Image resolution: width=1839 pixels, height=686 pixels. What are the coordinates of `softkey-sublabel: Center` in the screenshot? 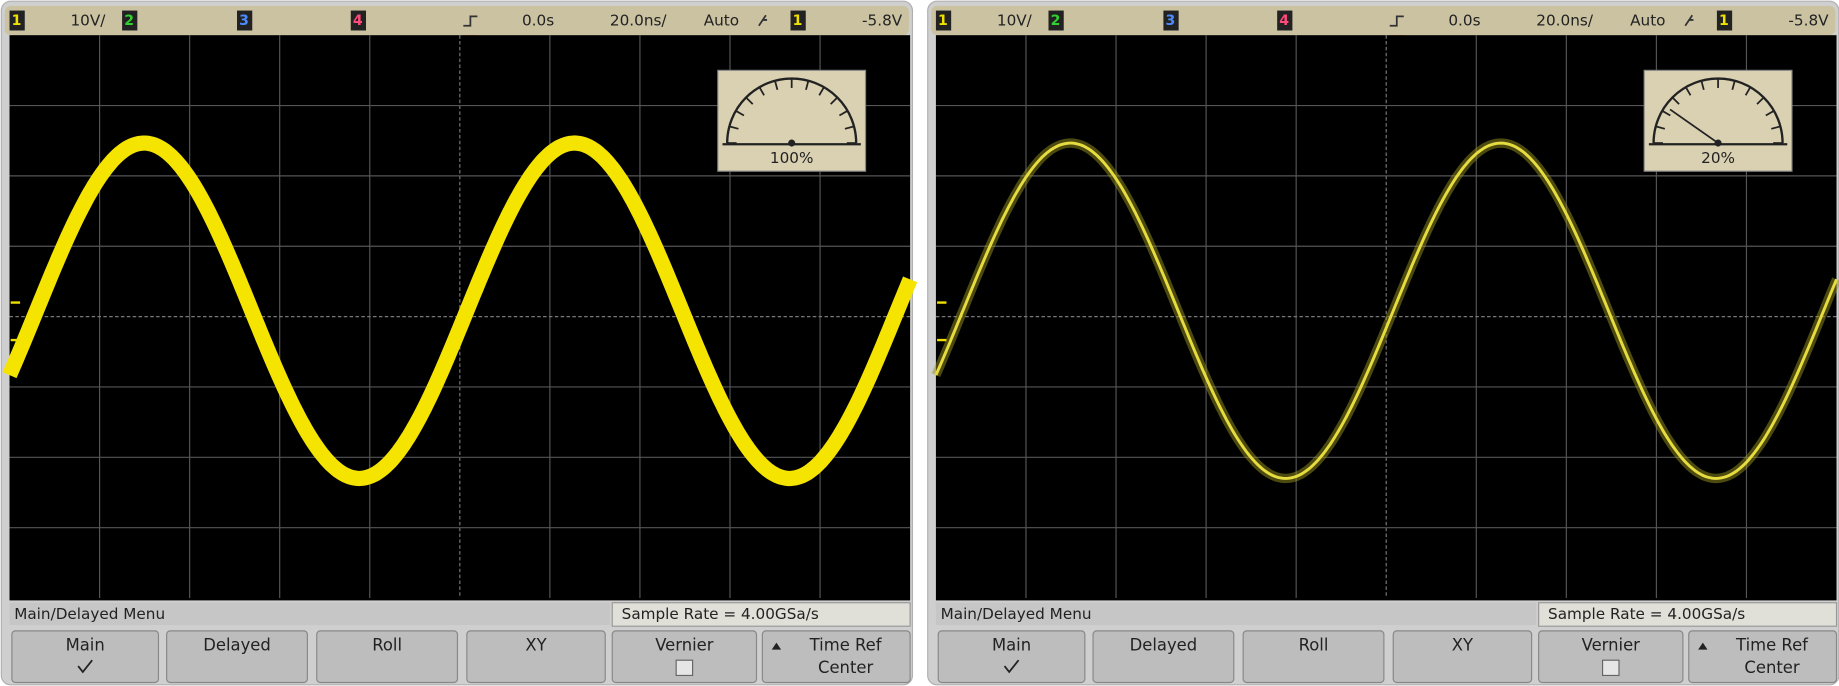 It's located at (845, 667).